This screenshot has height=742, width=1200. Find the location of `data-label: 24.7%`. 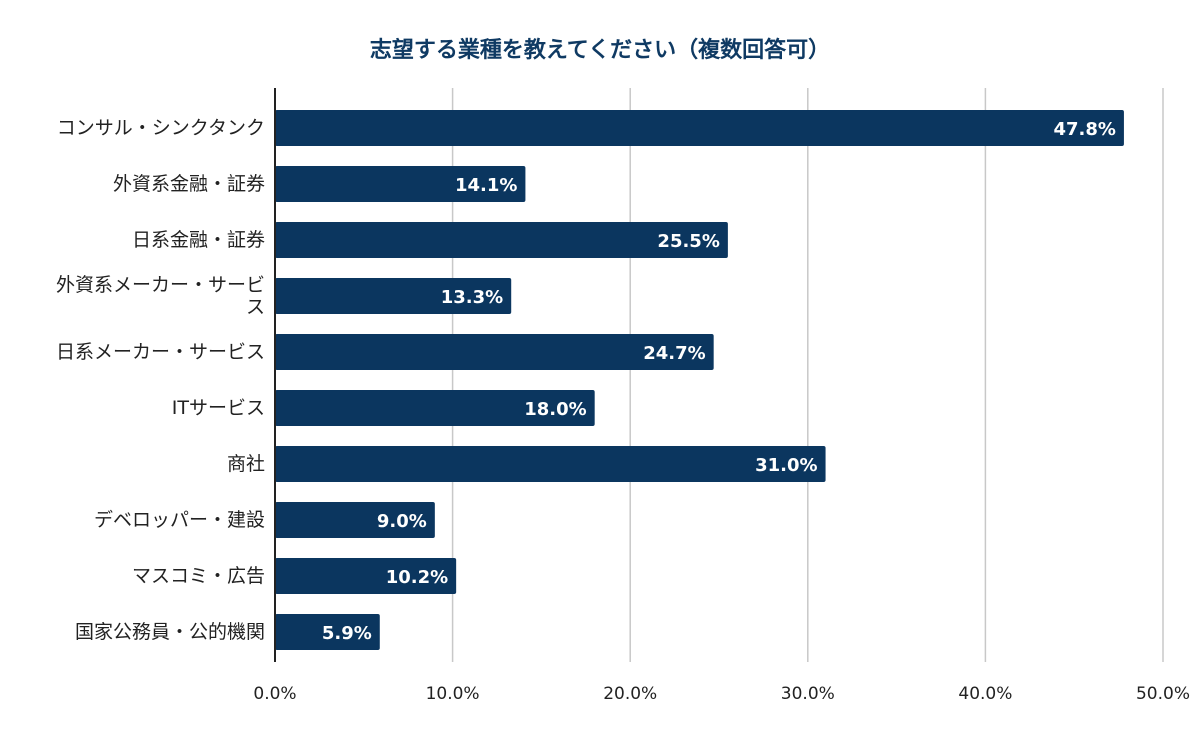

data-label: 24.7% is located at coordinates (674, 353).